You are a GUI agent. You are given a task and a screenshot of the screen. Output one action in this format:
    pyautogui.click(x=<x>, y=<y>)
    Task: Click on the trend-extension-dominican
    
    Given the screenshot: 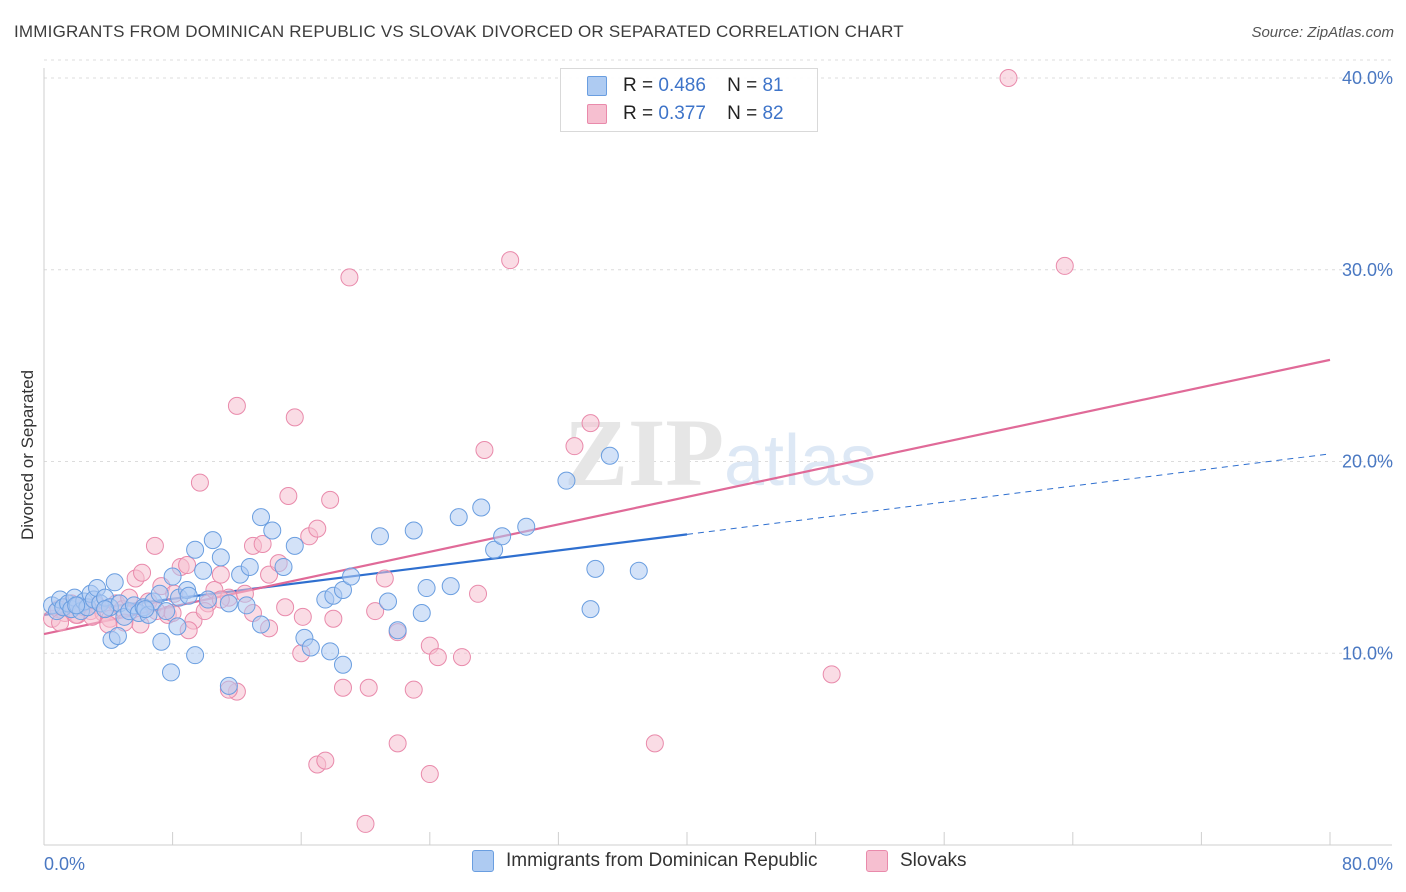 What is the action you would take?
    pyautogui.click(x=1008, y=494)
    